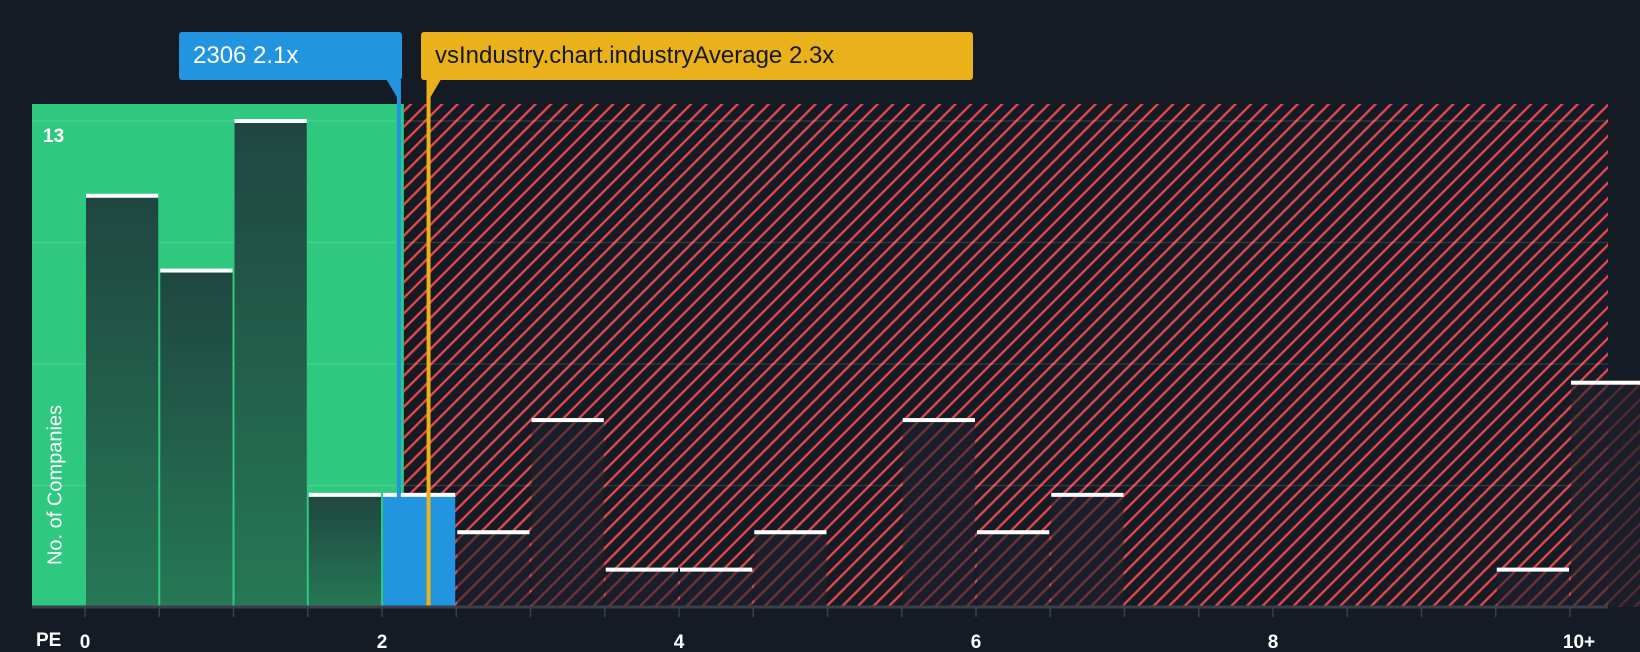  What do you see at coordinates (85, 641) in the screenshot?
I see `x-tick-label: 0` at bounding box center [85, 641].